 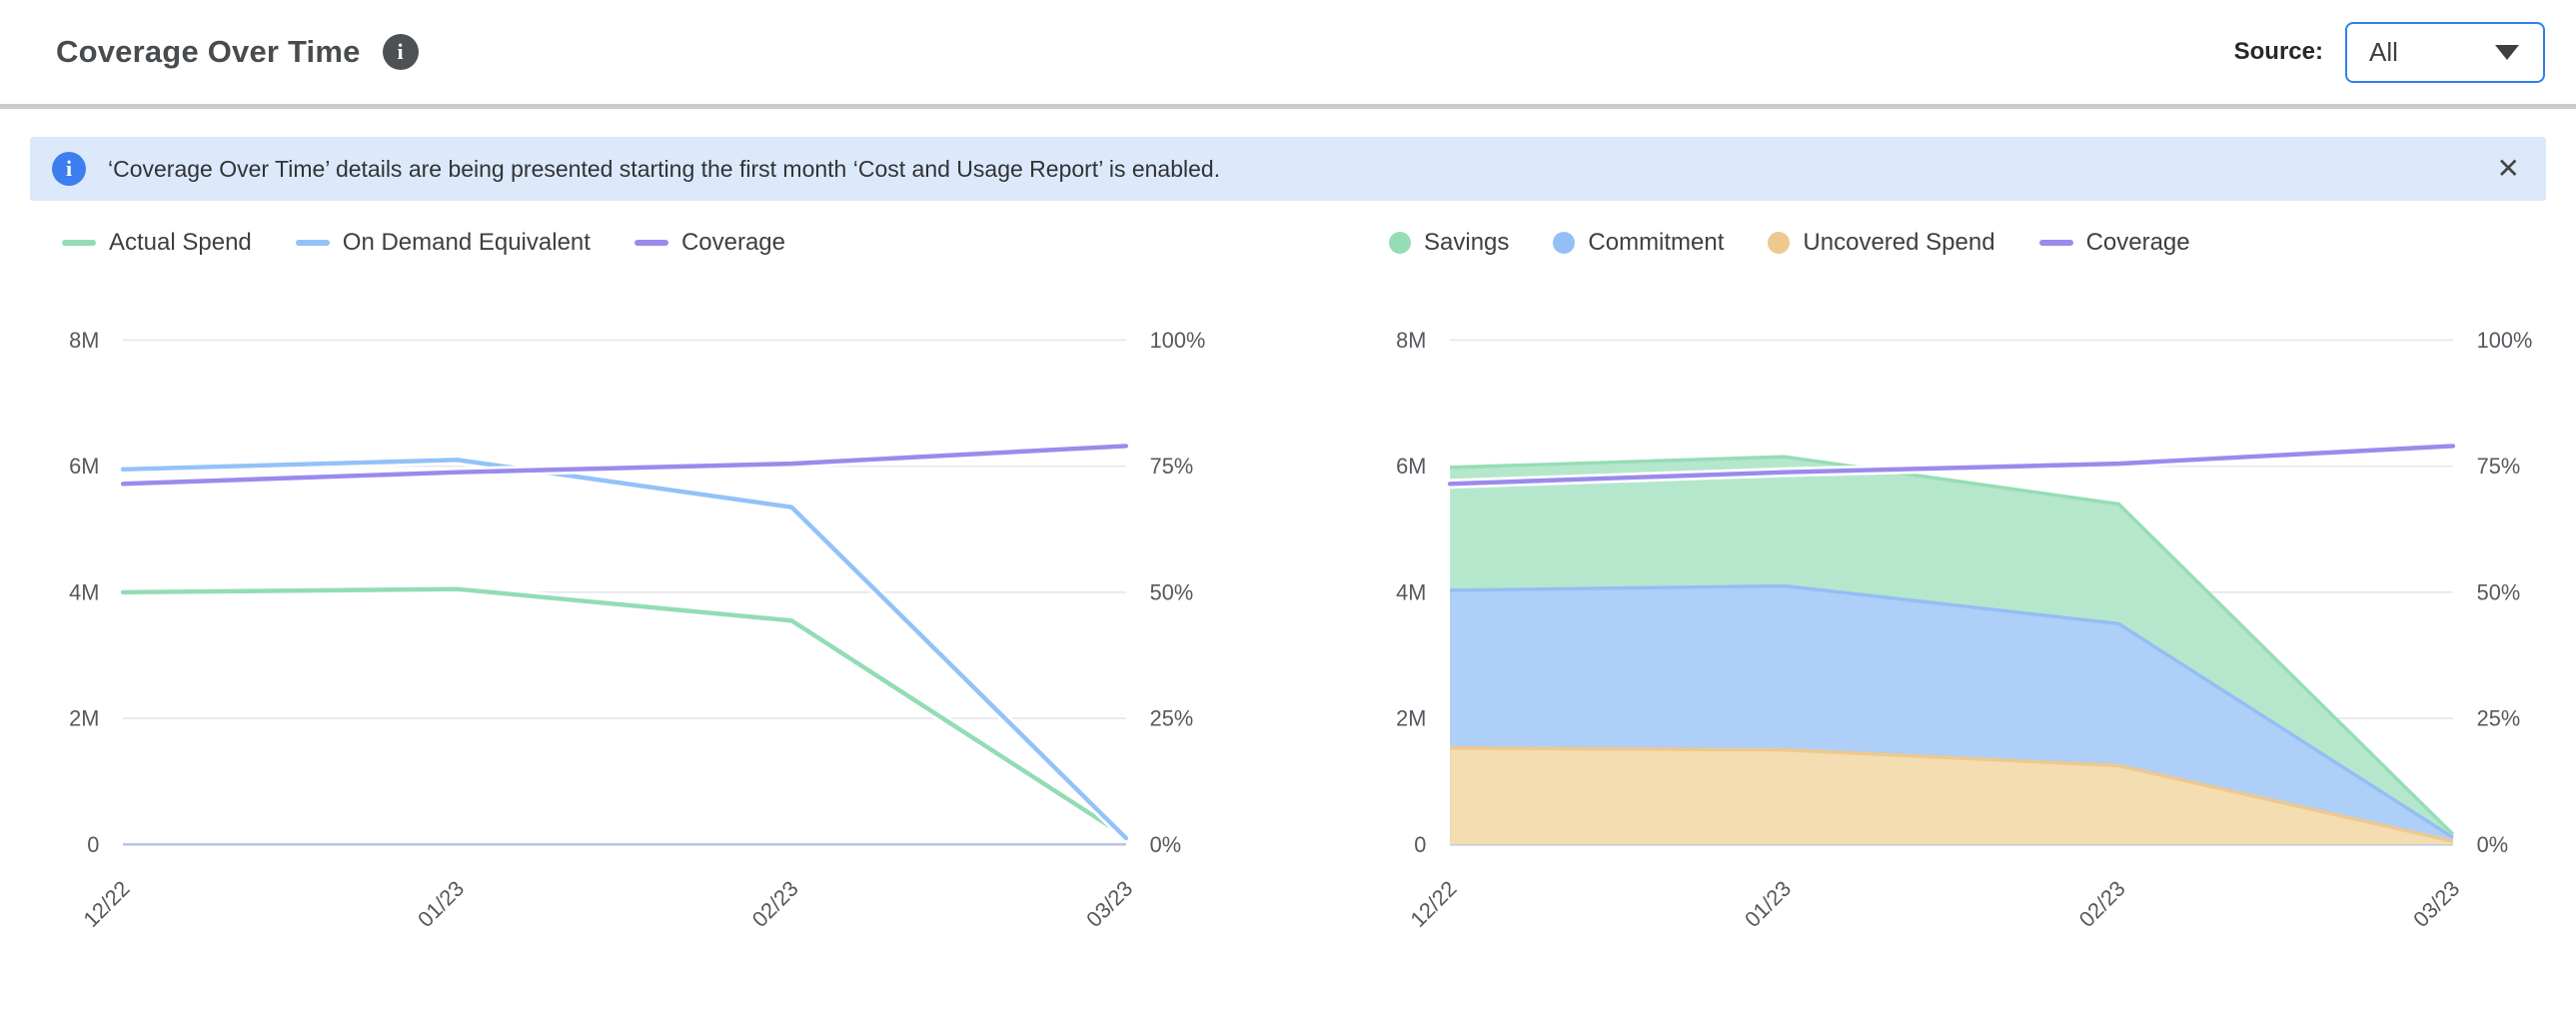 What do you see at coordinates (1467, 243) in the screenshot?
I see `legend-label: Savings` at bounding box center [1467, 243].